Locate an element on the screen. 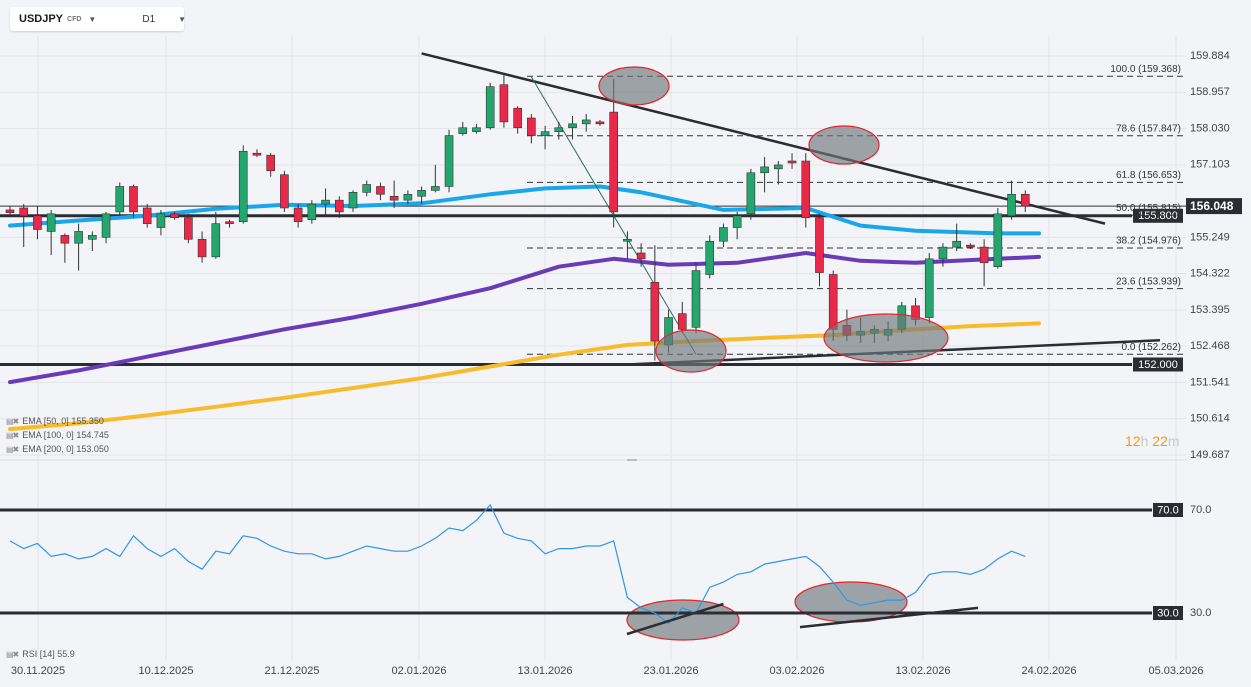  legend-rsi: ▤✖ RSI [14] 55.9 is located at coordinates (40, 654).